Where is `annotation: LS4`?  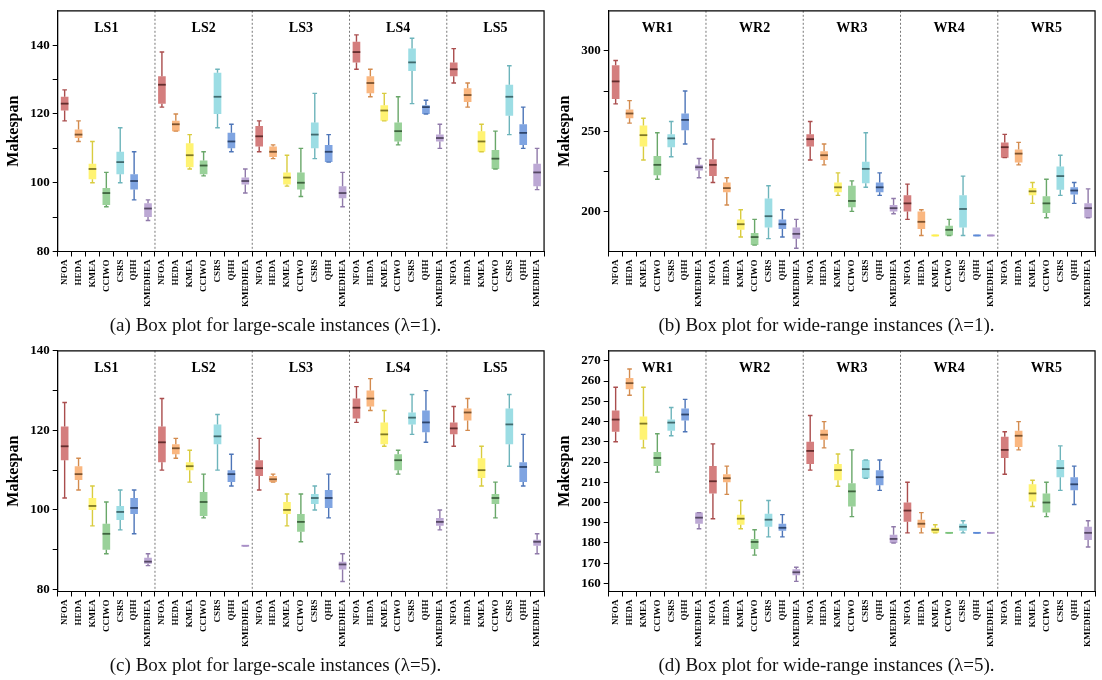
annotation: LS4 is located at coordinates (398, 368).